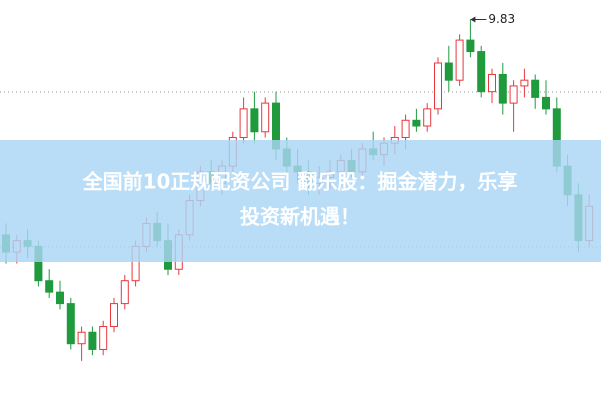 The image size is (601, 401). I want to click on banner-title: 投资新机遇！, so click(300, 217).